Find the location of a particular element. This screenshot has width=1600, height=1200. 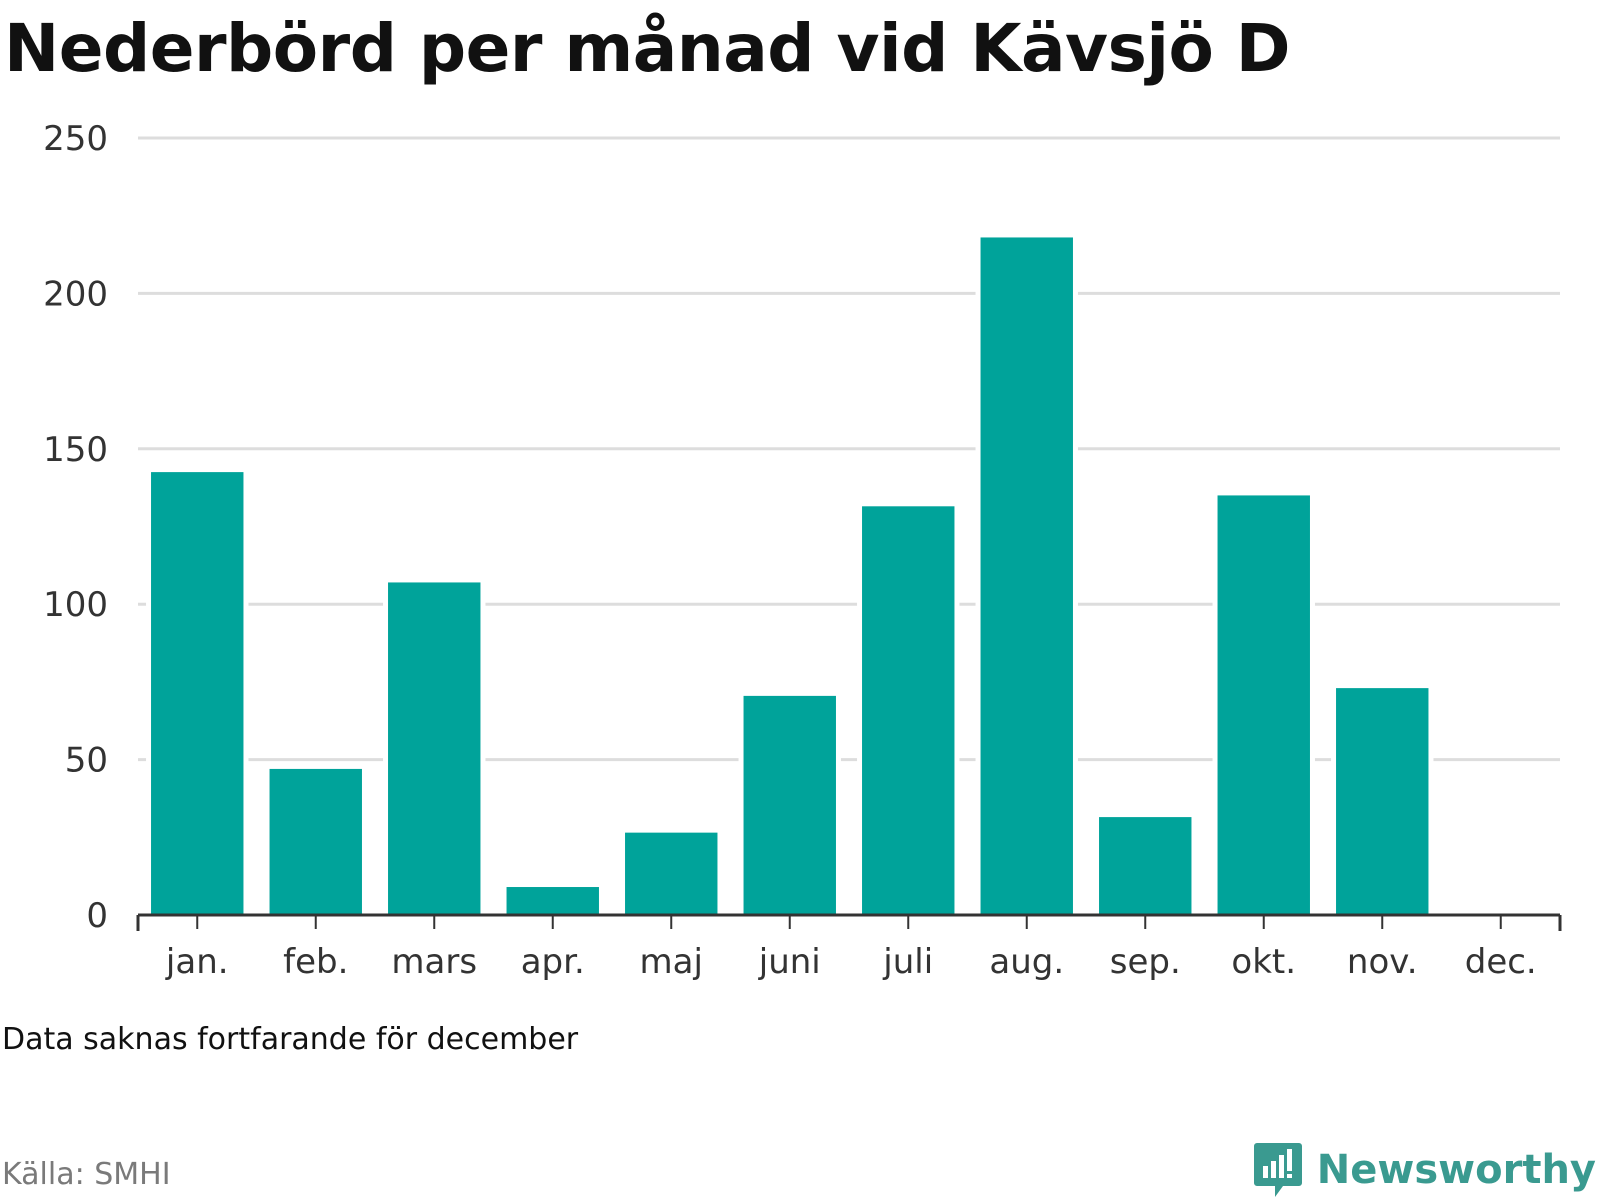

x-tick-label: nov. is located at coordinates (1382, 962).